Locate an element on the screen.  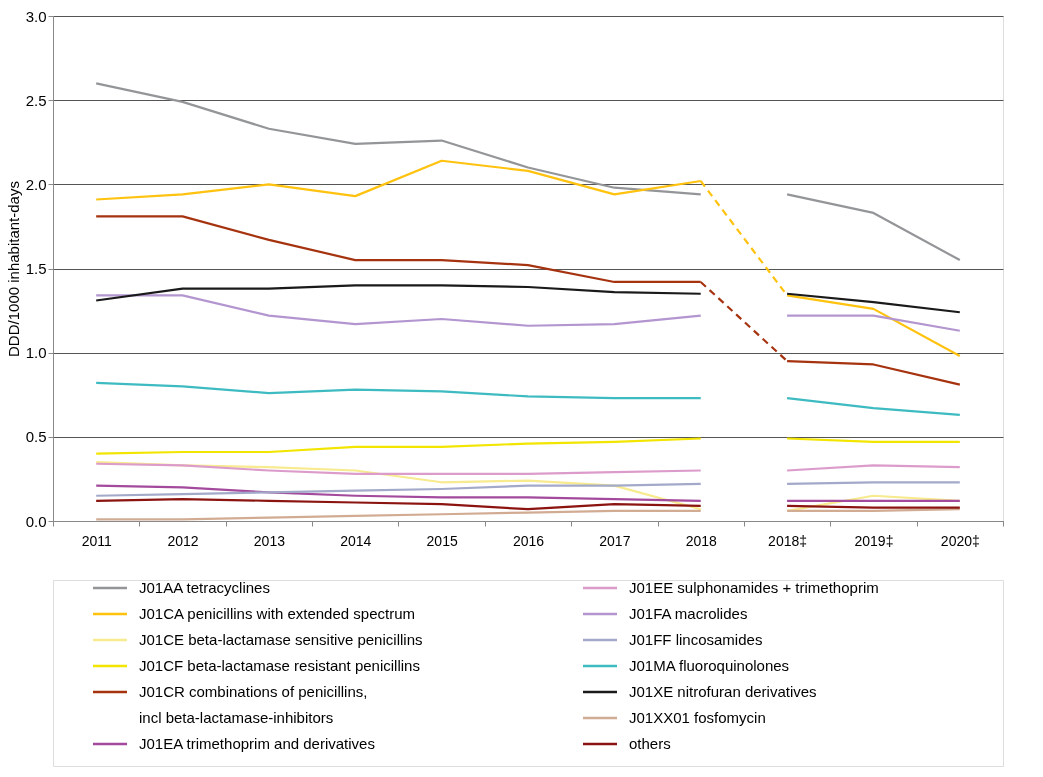
y-tick-label: 2.0 is located at coordinates (36, 184).